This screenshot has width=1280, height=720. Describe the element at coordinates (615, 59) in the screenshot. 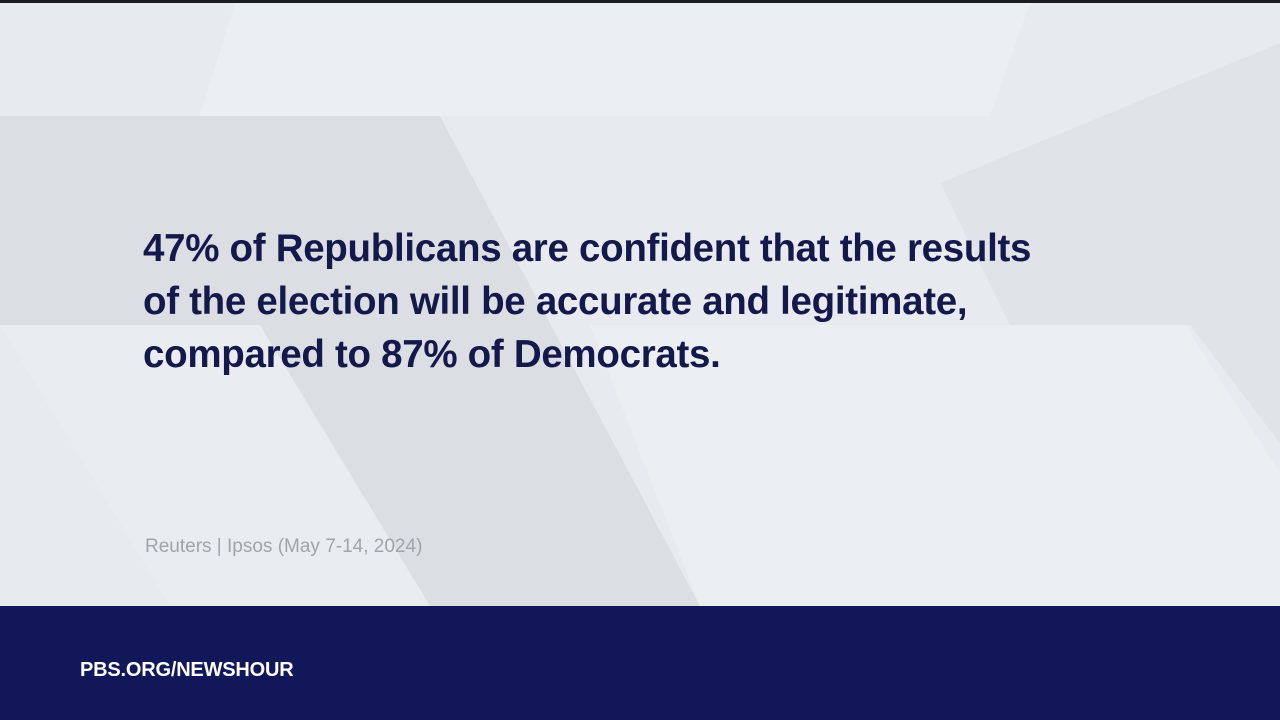

I see `background-band-top` at that location.